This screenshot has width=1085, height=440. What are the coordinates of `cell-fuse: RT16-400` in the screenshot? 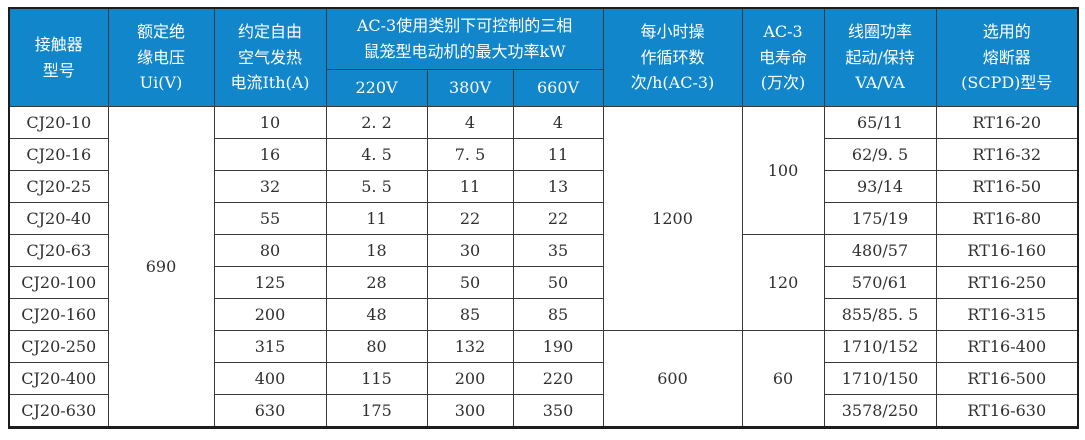 It's located at (1007, 346).